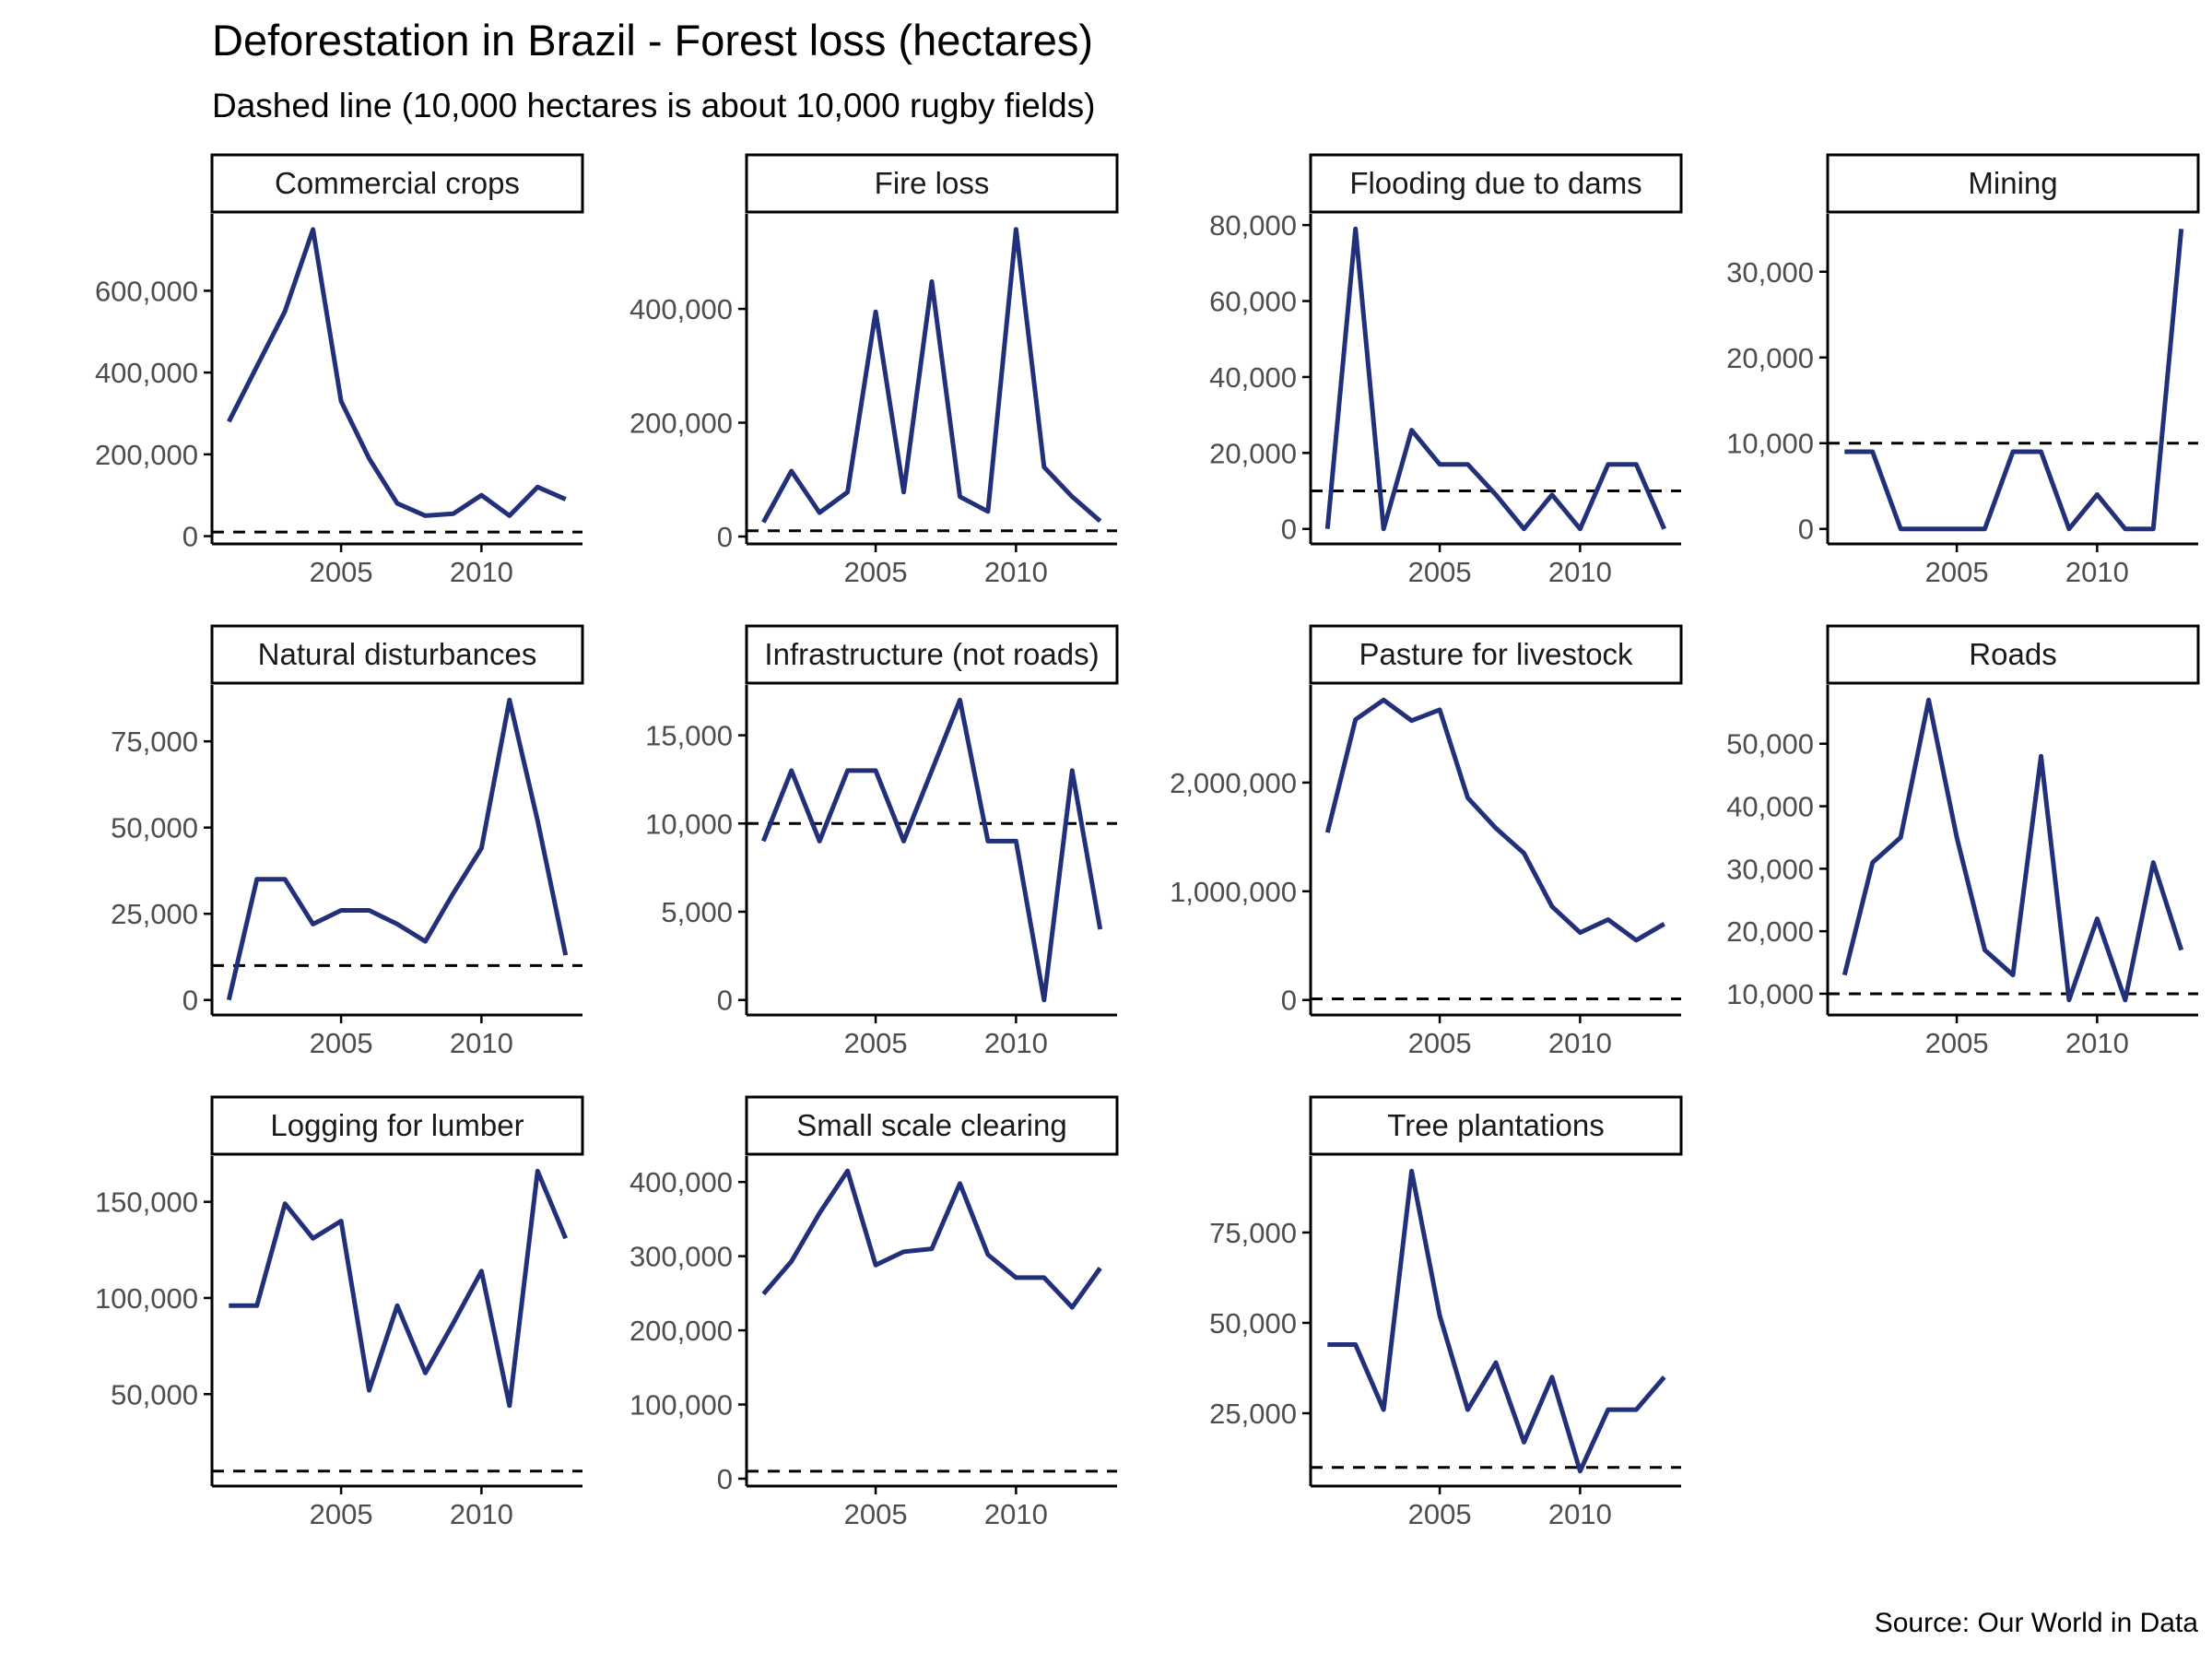 This screenshot has width=2212, height=1664. Describe the element at coordinates (1494, 820) in the screenshot. I see `series-line-pasture-for-livestock` at that location.